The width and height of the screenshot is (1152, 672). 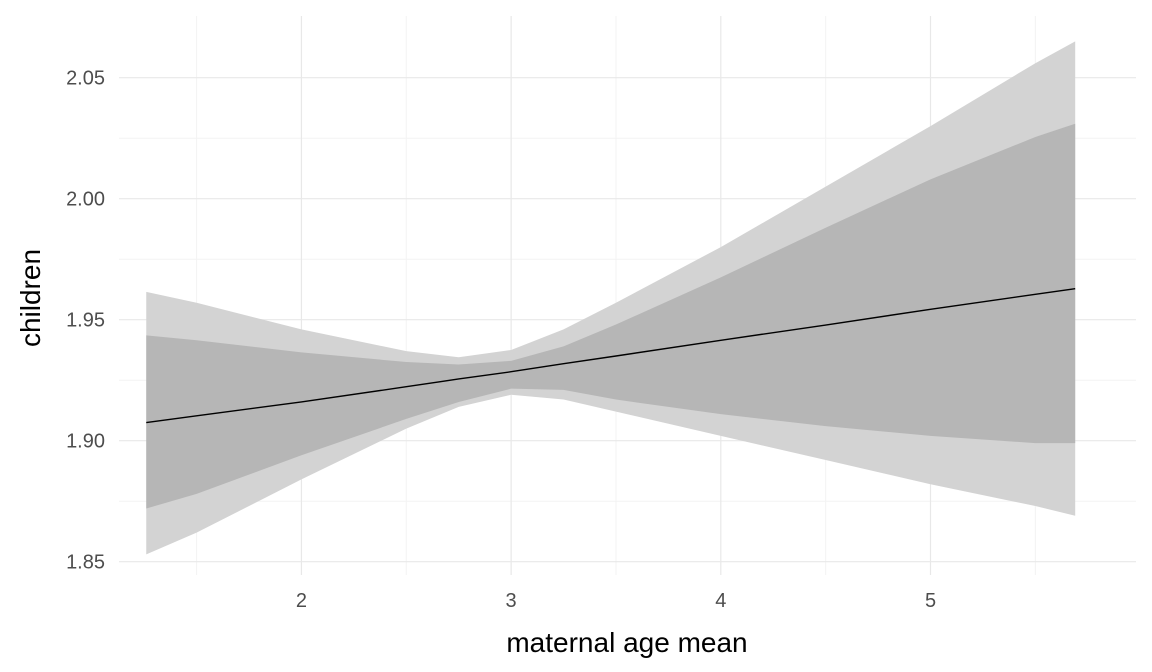 What do you see at coordinates (626, 642) in the screenshot?
I see `x-axis-title: maternal age mean` at bounding box center [626, 642].